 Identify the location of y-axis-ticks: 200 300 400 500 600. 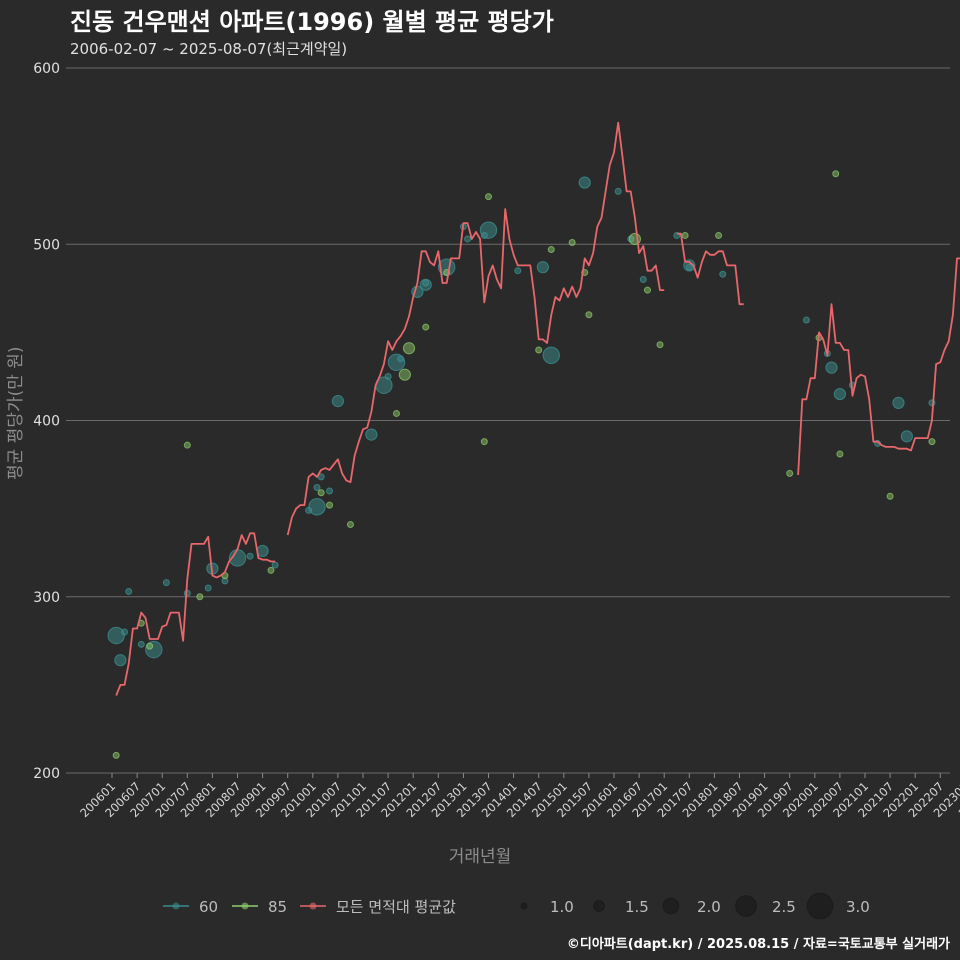
(46, 421).